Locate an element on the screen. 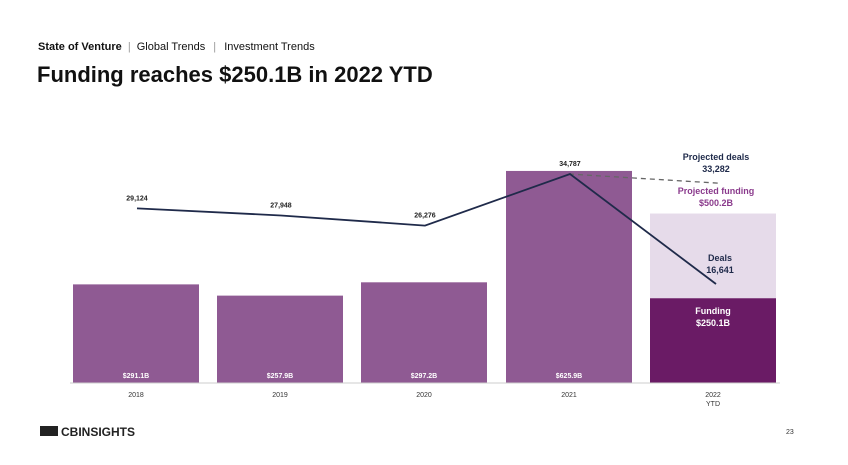  breadcrumb-global: Global Trends is located at coordinates (171, 47).